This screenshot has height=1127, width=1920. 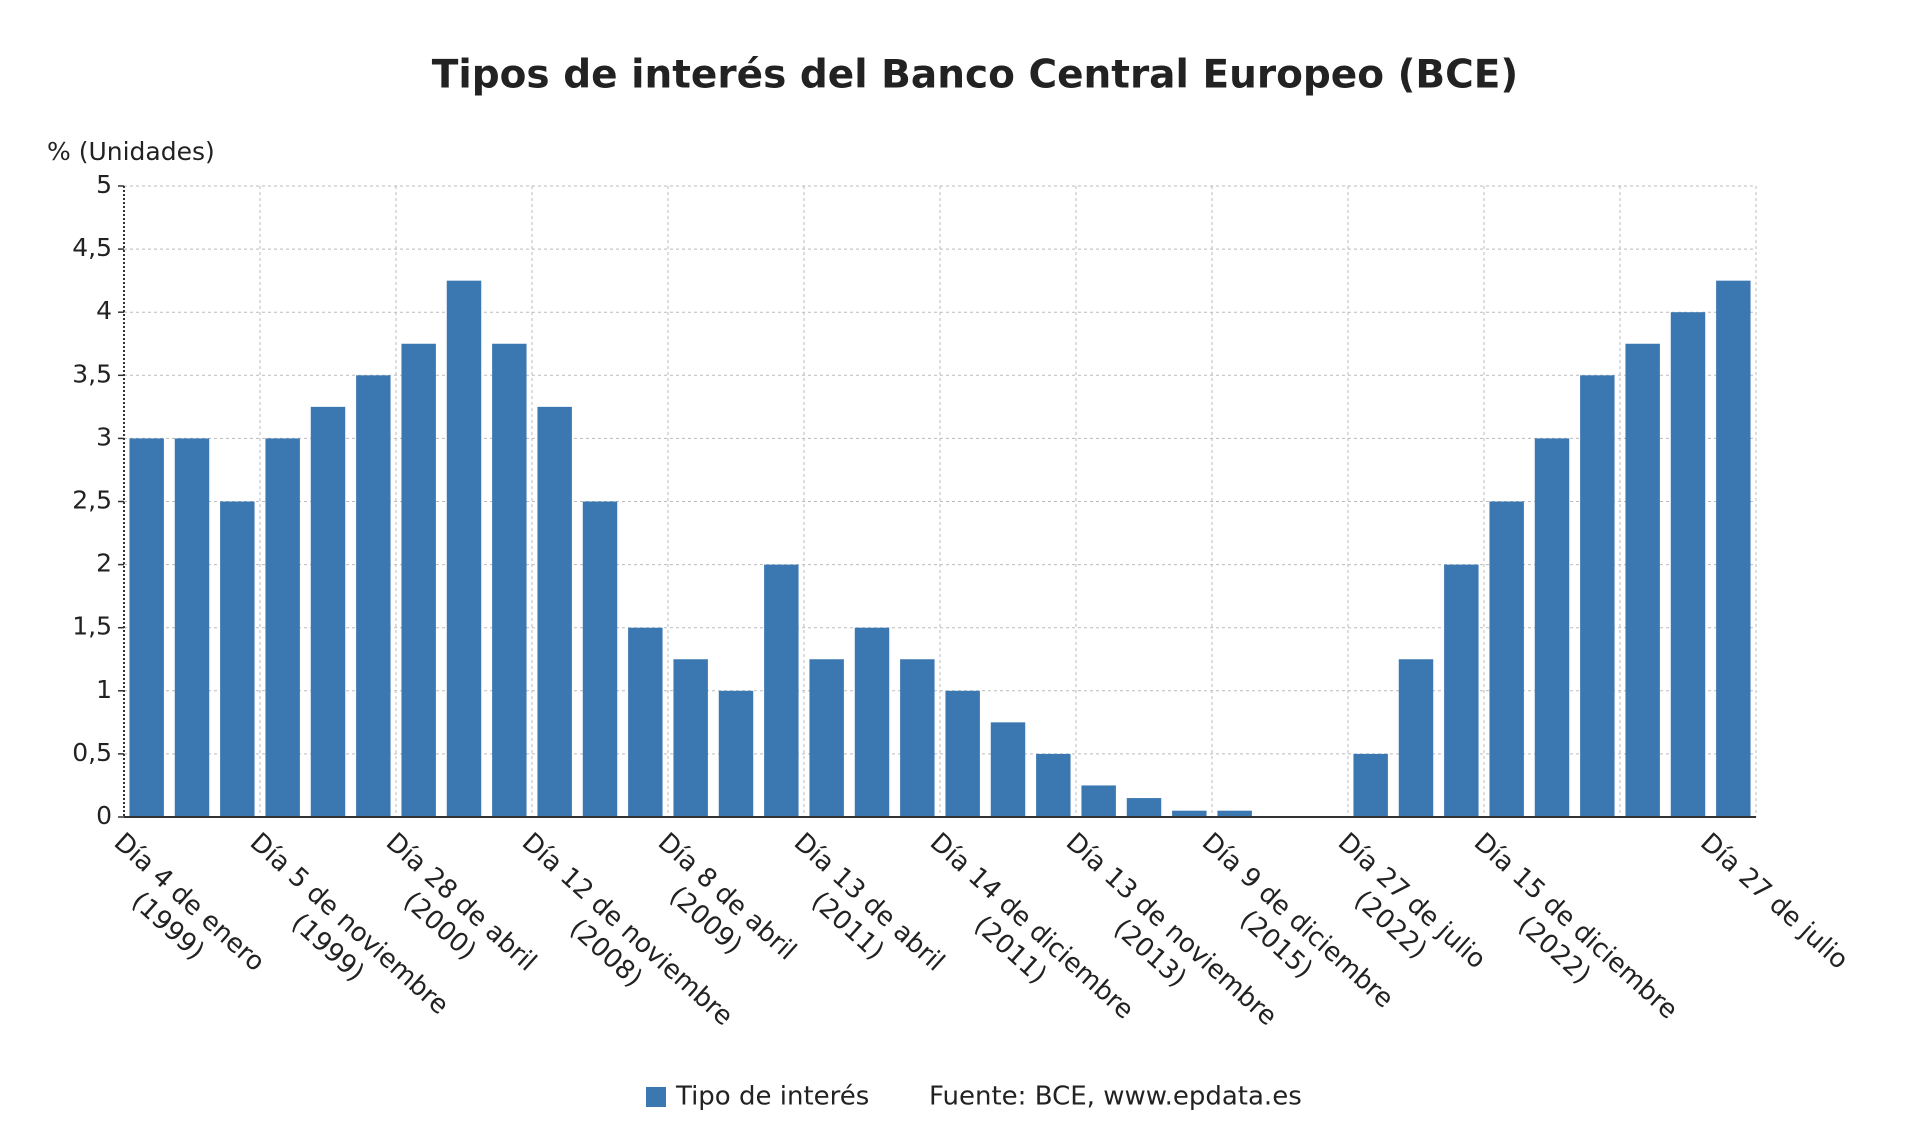 I want to click on y-tick-label: 3,5, so click(x=92, y=373).